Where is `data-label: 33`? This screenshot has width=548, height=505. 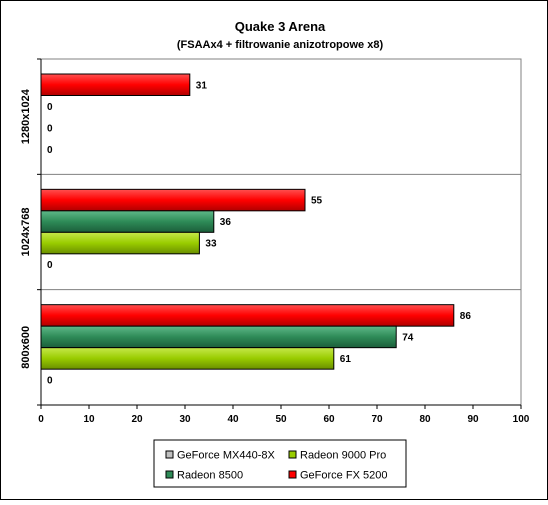
data-label: 33 is located at coordinates (211, 244).